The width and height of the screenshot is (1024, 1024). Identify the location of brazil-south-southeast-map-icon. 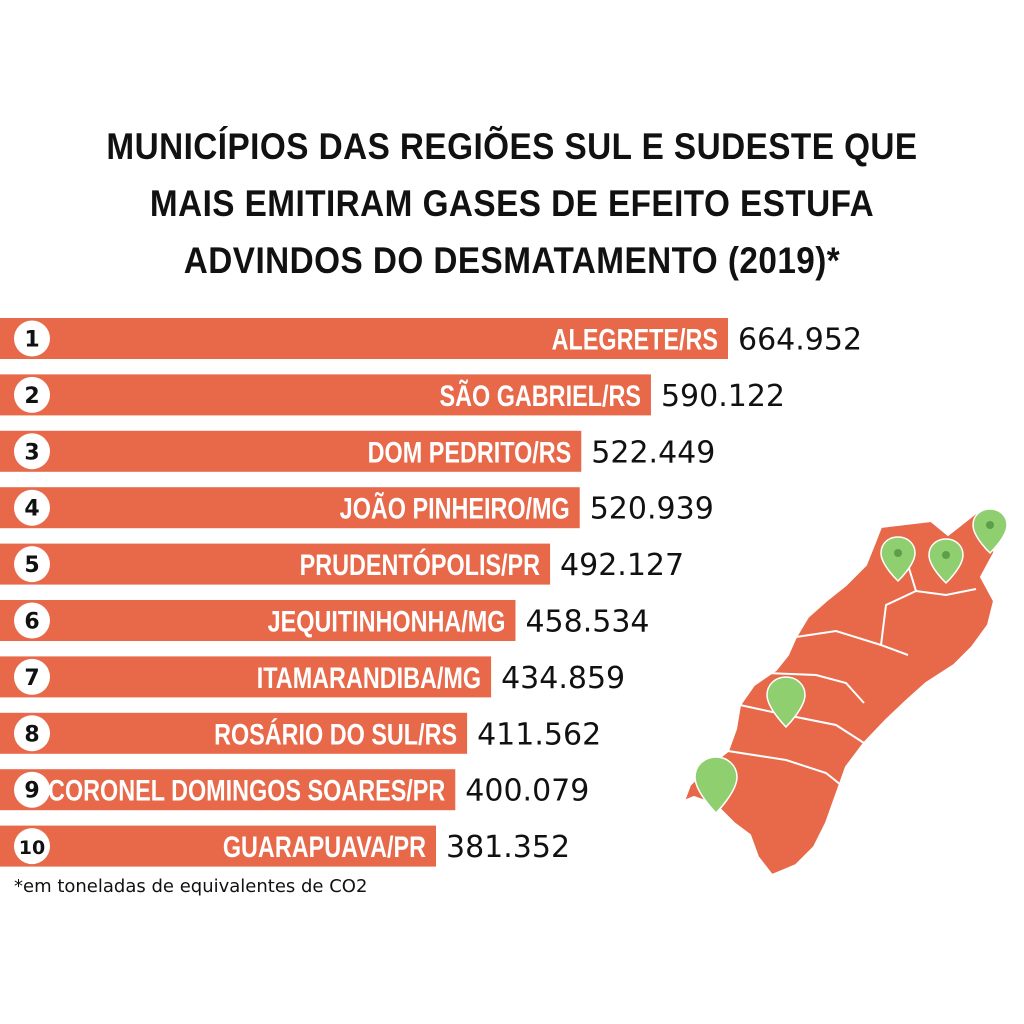
(845, 692).